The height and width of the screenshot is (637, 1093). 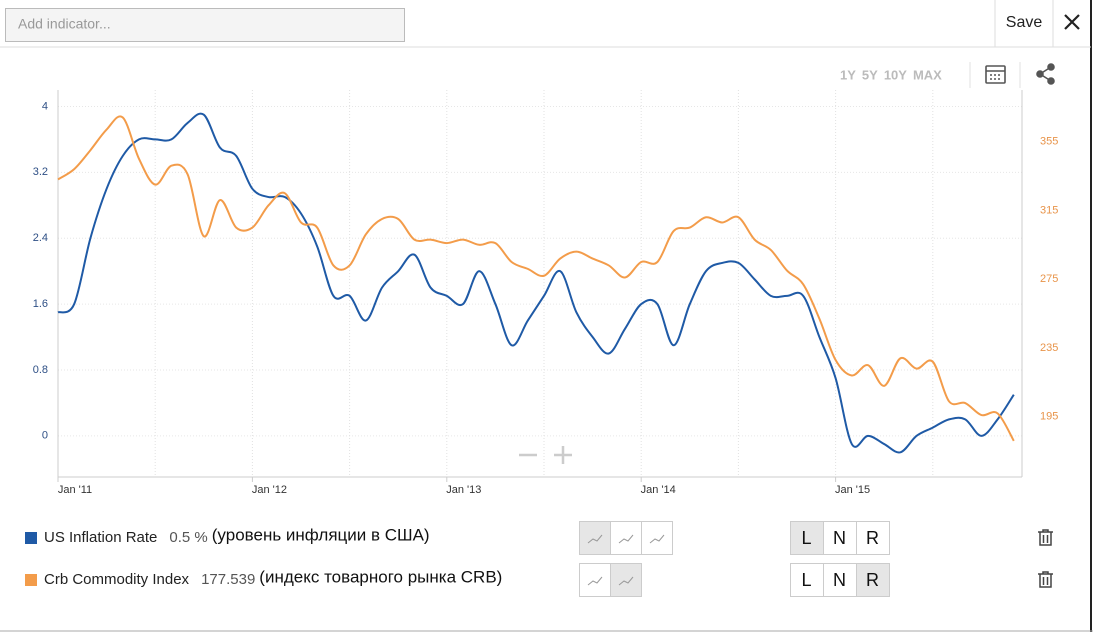 What do you see at coordinates (895, 74) in the screenshot?
I see `range-button: 10Y` at bounding box center [895, 74].